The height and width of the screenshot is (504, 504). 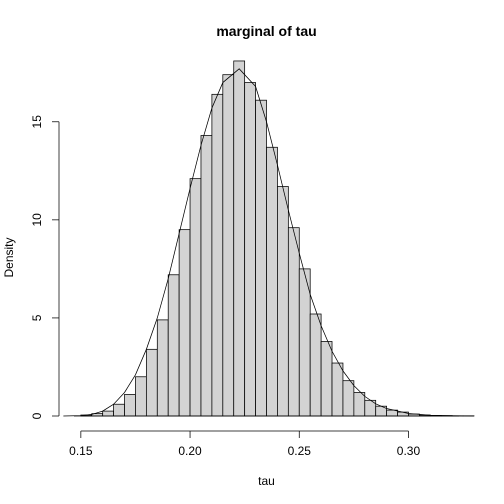 I want to click on x-tick-label: 0.20, so click(x=190, y=451).